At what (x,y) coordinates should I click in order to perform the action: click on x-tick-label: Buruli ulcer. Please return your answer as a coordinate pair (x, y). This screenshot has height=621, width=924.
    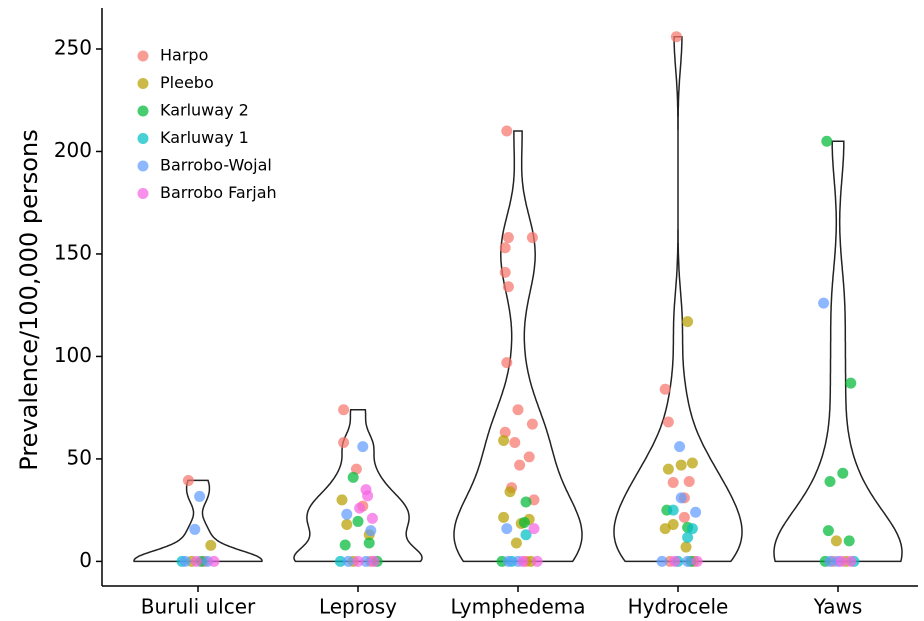
    Looking at the image, I should click on (198, 607).